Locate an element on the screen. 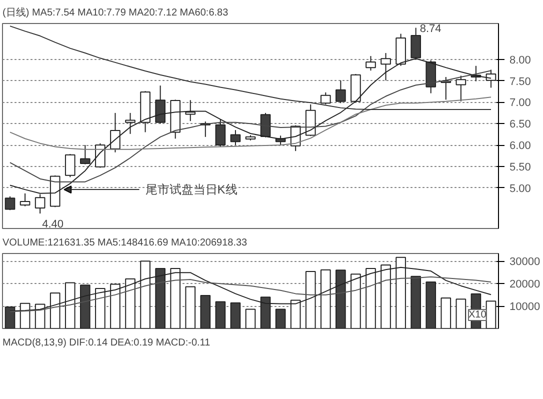  y-tick-label: 20000 is located at coordinates (525, 284).